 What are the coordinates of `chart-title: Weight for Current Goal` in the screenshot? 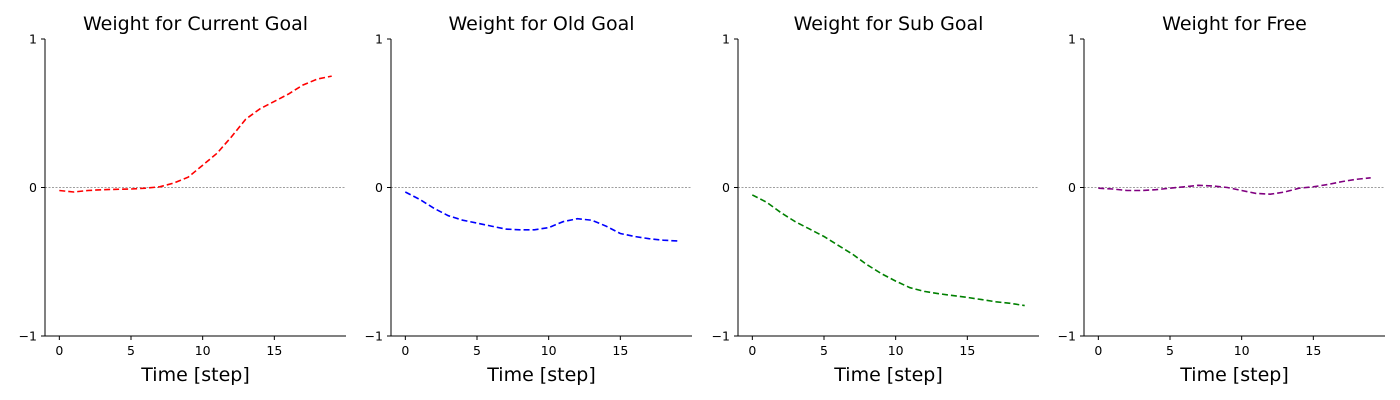 It's located at (195, 24).